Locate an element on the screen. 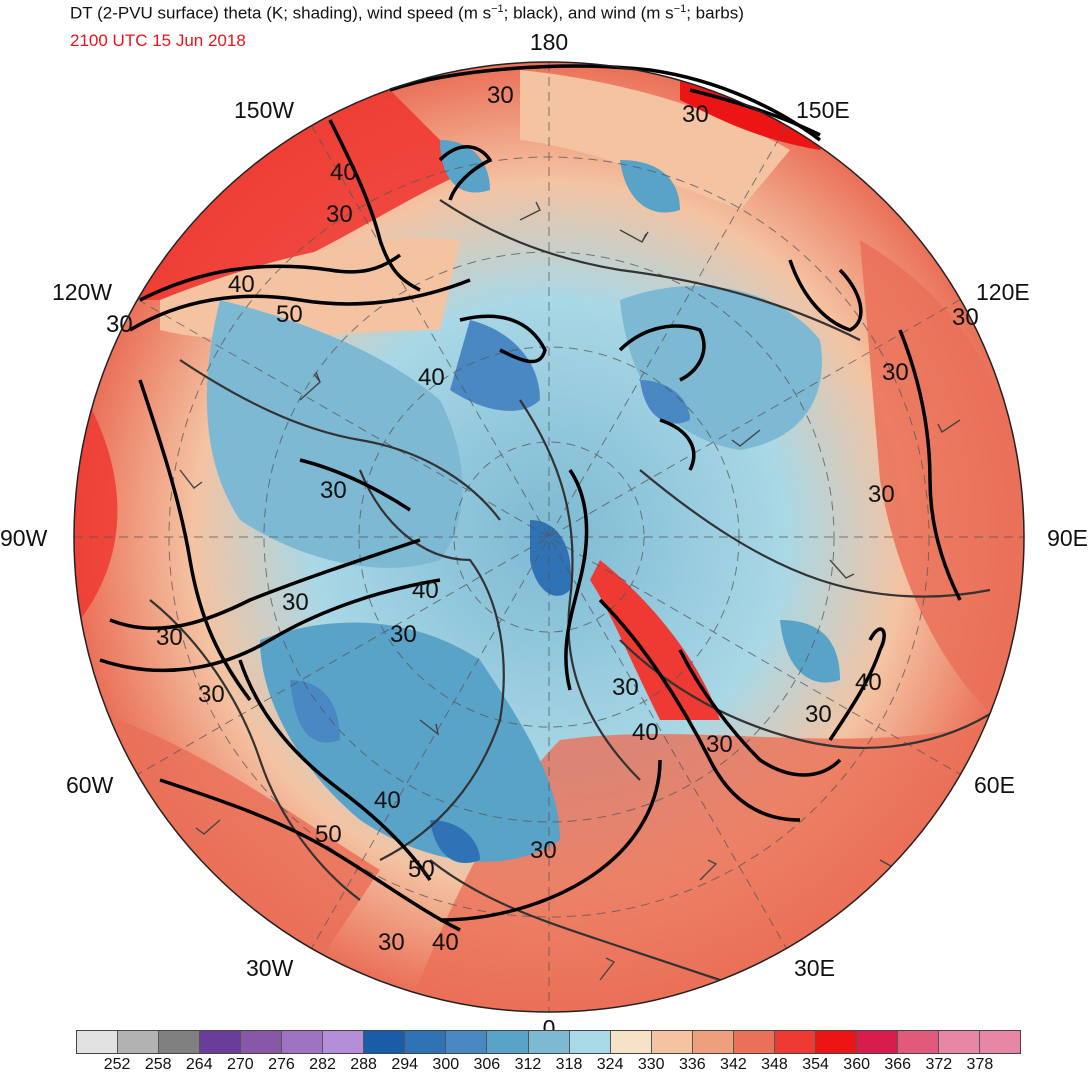 Image resolution: width=1088 pixels, height=1076 pixels. colorbar-tick-label: 342 is located at coordinates (733, 1064).